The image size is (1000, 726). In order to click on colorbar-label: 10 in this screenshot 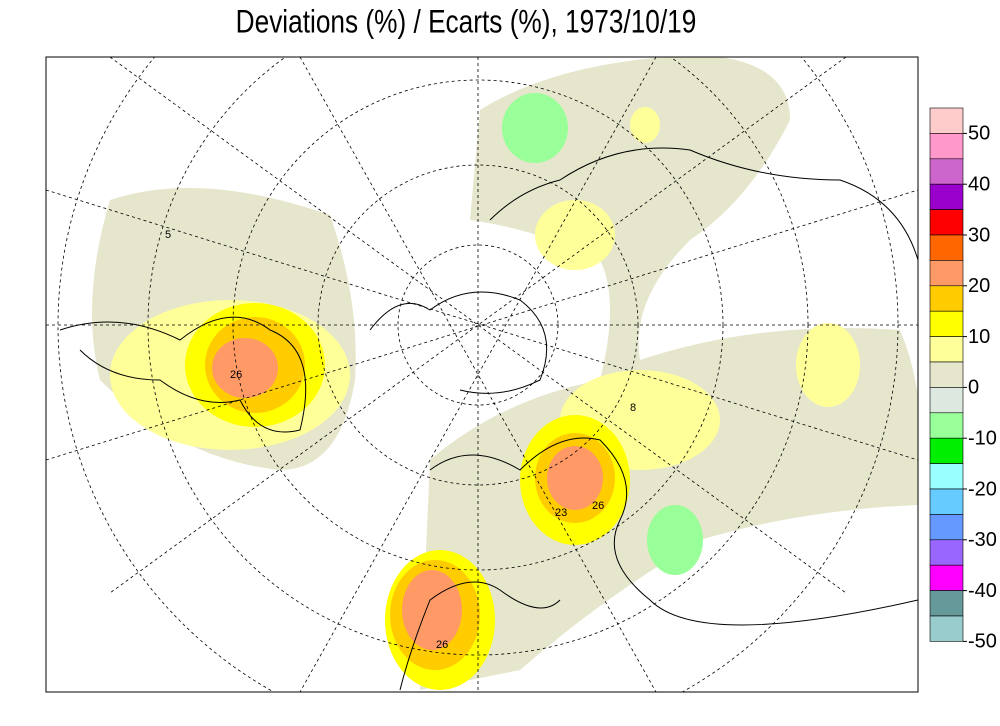, I will do `click(979, 337)`.